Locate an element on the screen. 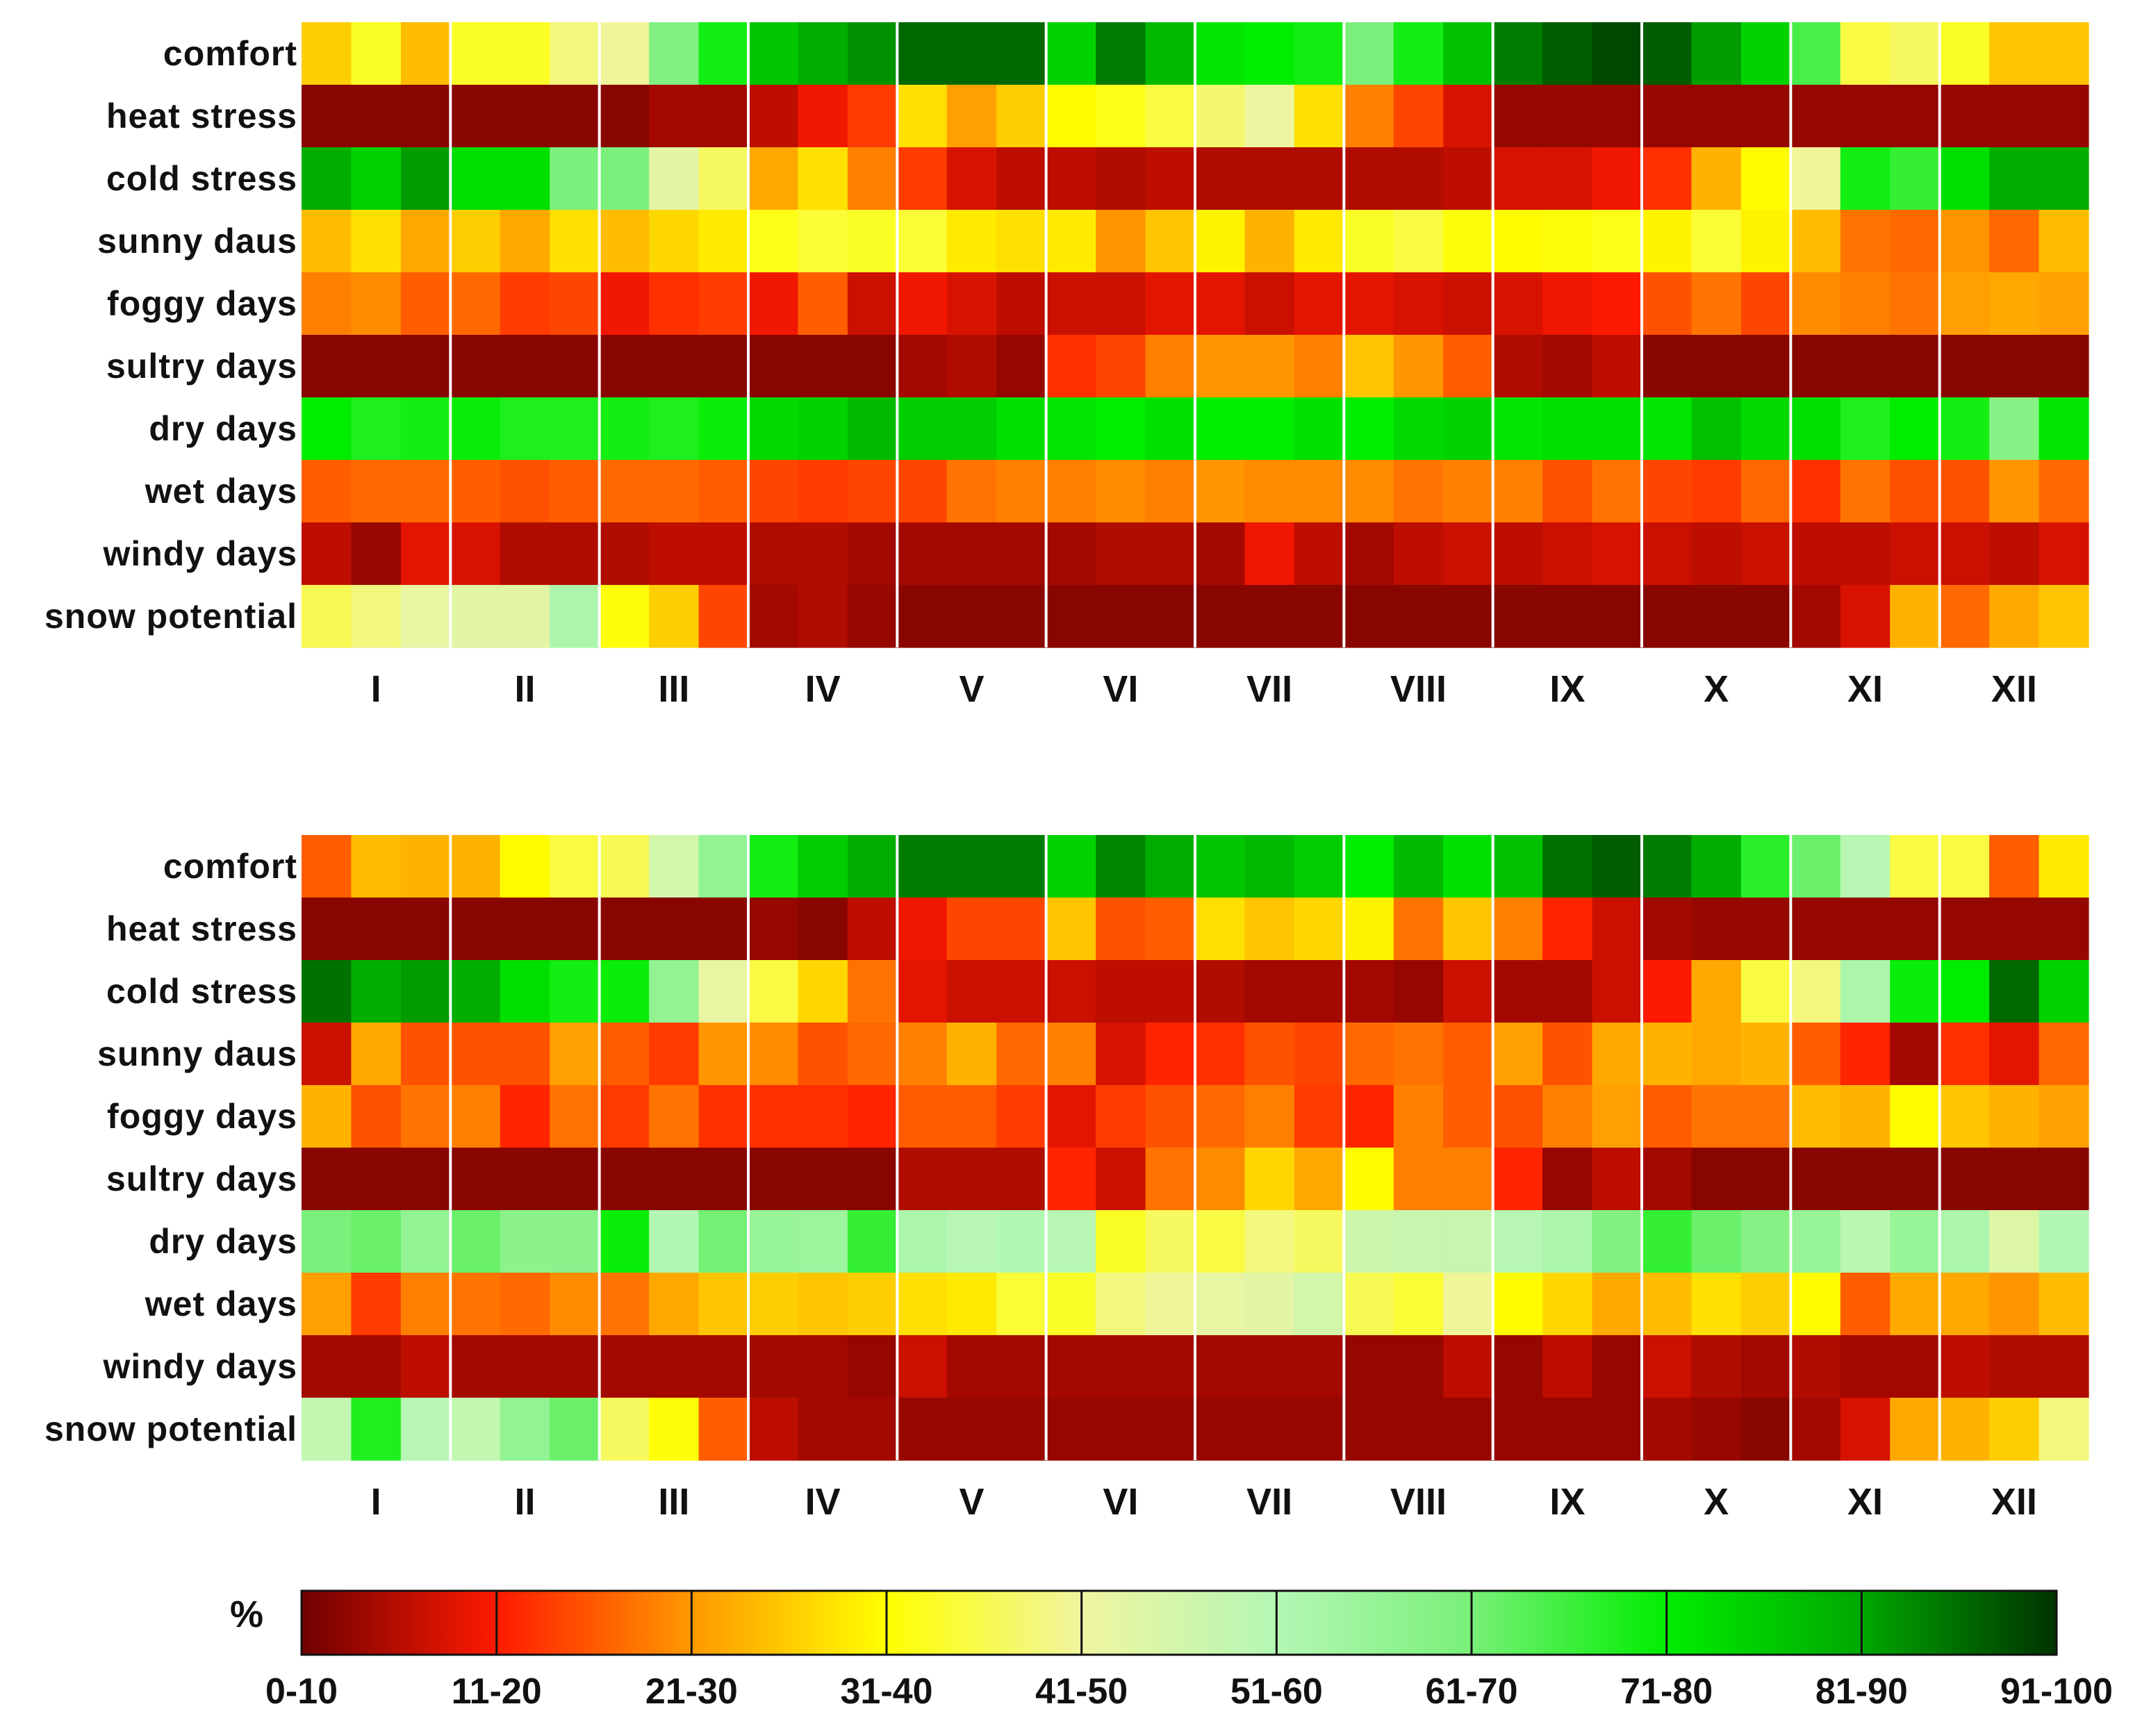 The image size is (2133, 1736). month-label-bottom-VII: VII is located at coordinates (1269, 1502).